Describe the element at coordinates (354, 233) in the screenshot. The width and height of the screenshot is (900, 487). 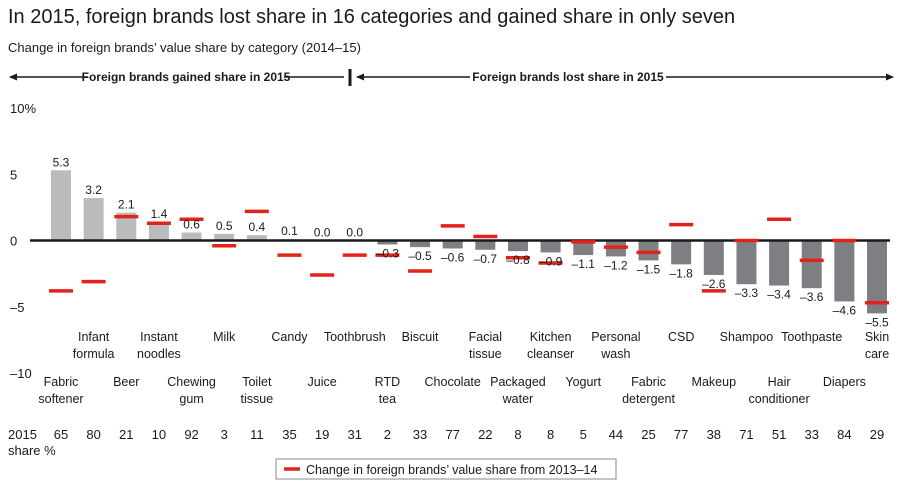
I see `value-label-toothbrush: 0.0` at that location.